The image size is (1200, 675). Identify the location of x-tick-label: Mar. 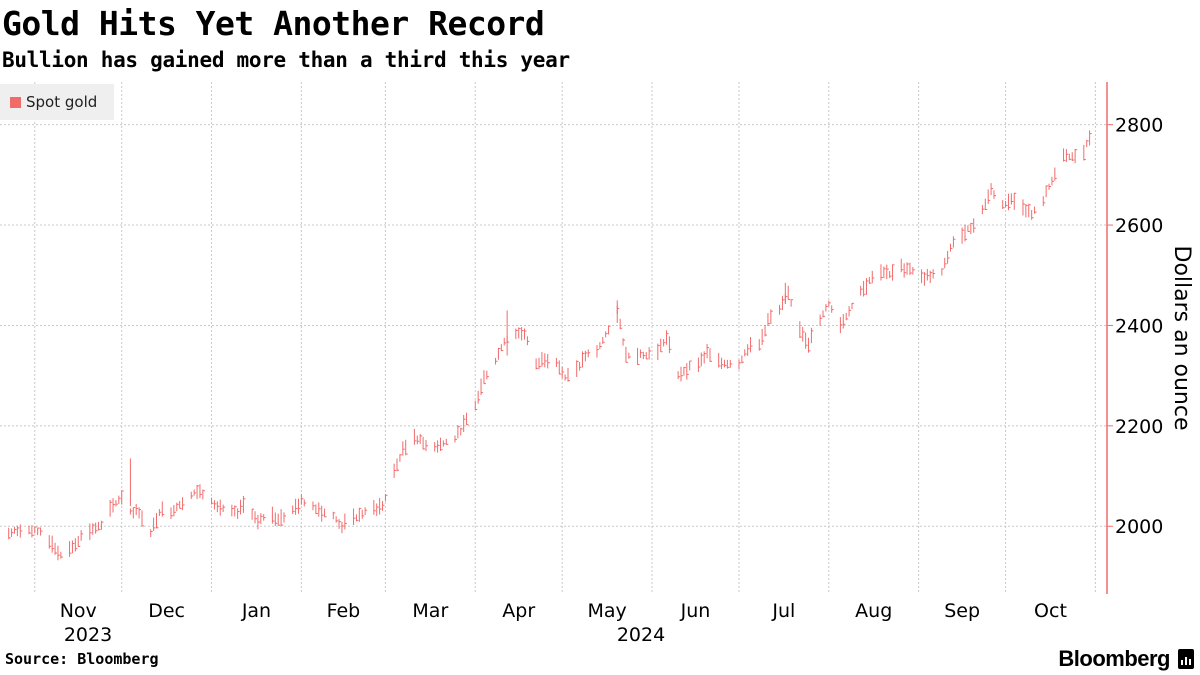
(430, 611).